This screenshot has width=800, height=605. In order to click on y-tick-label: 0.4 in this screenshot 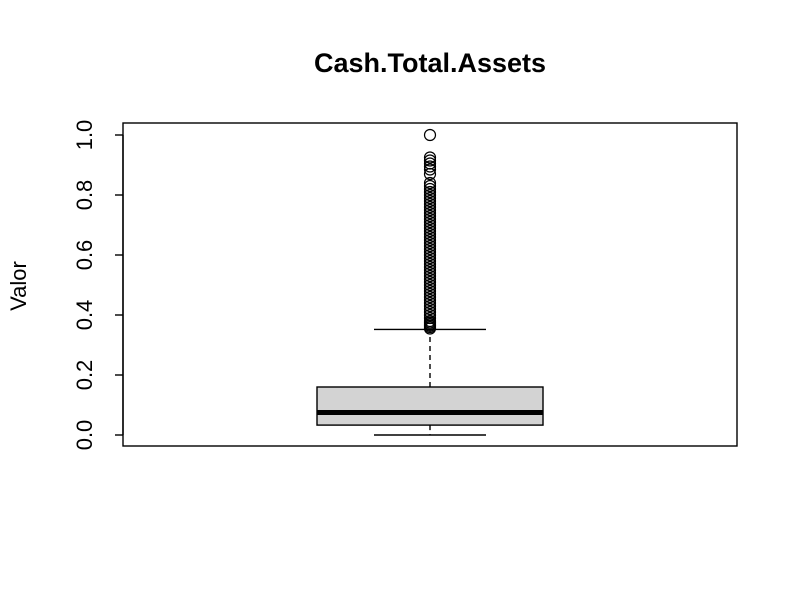, I will do `click(84, 315)`.